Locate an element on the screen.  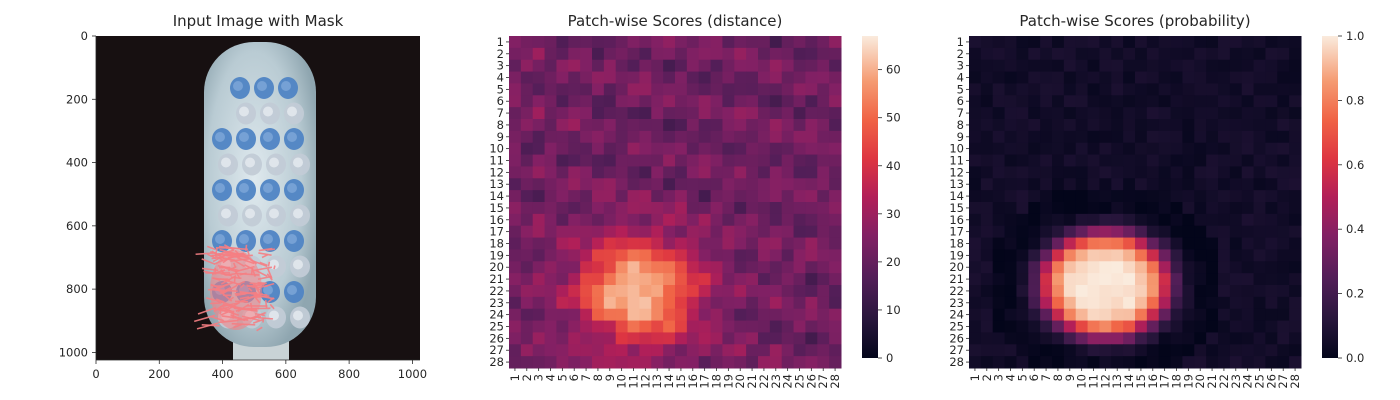
mask-strand is located at coordinates (210, 325).